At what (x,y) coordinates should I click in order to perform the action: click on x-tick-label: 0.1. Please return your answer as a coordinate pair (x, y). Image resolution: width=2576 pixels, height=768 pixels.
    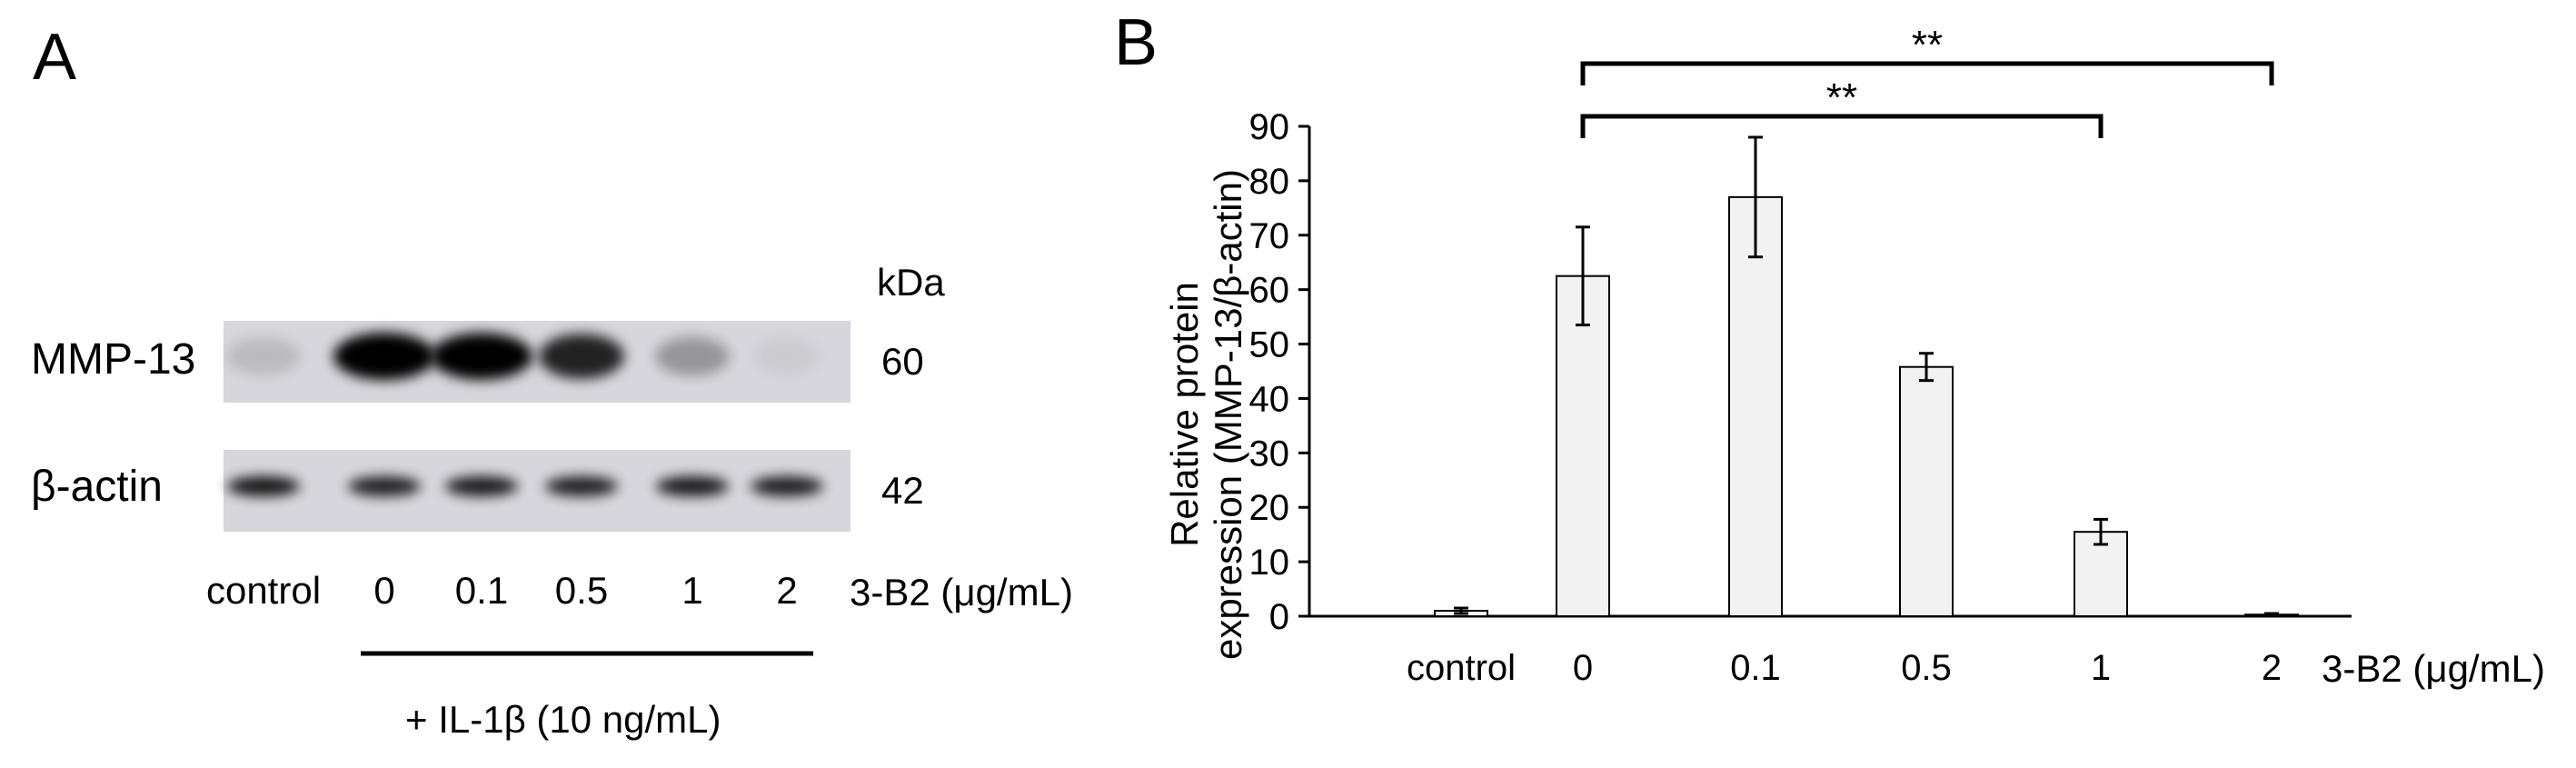
    Looking at the image, I should click on (1756, 668).